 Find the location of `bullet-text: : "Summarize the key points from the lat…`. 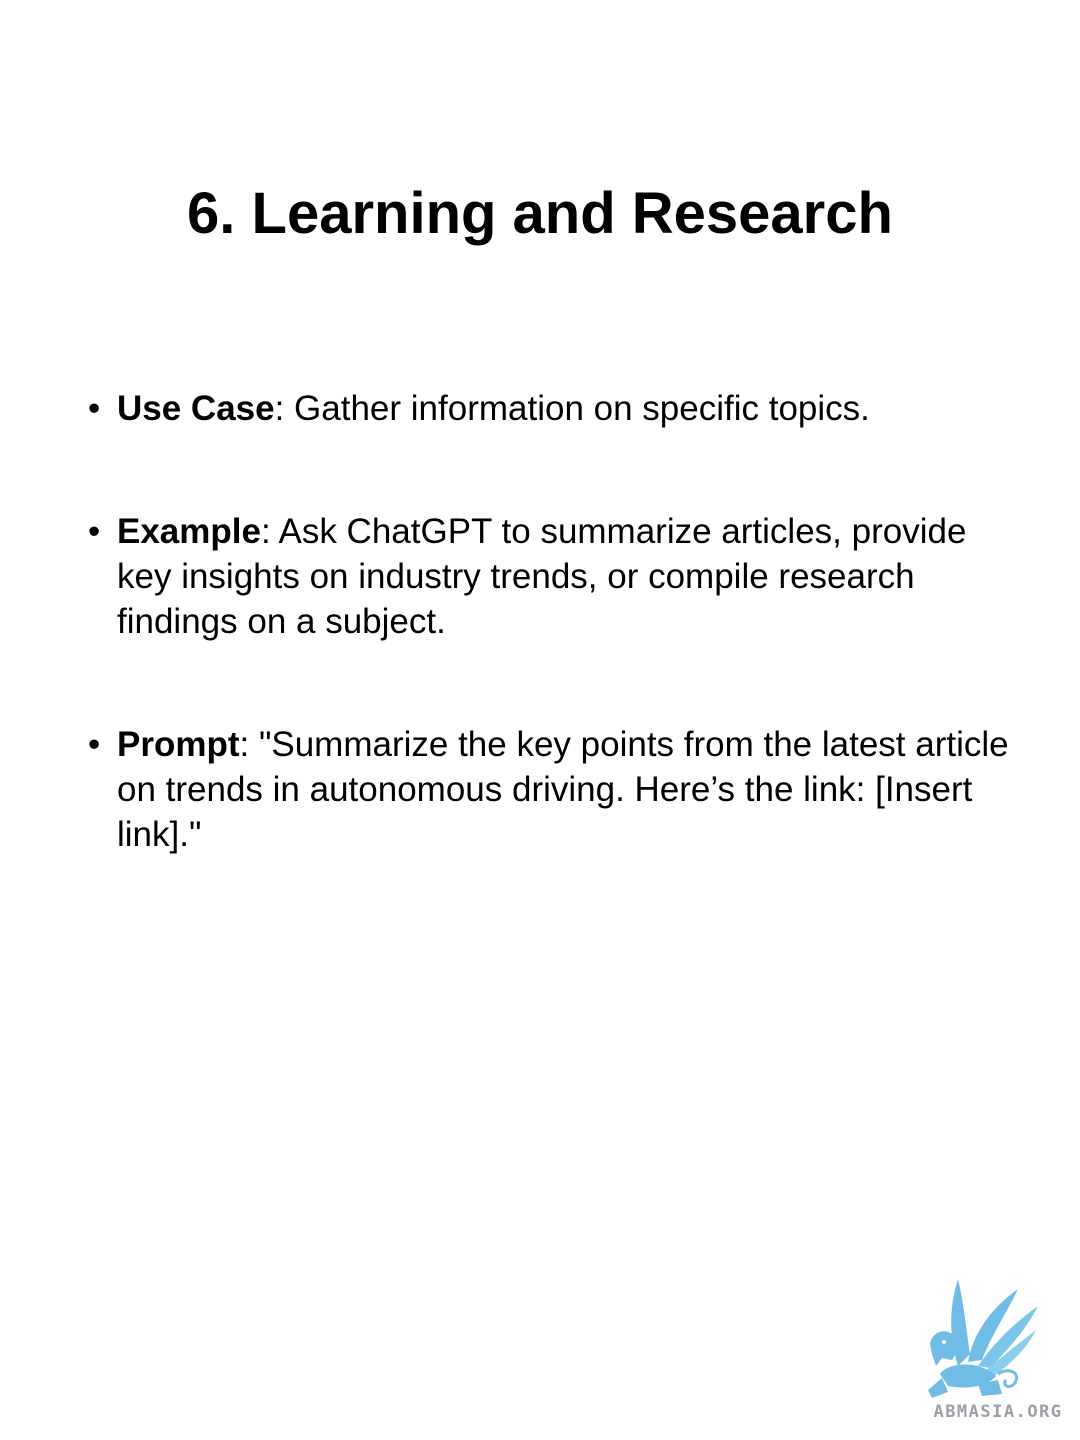

bullet-text: : "Summarize the key points from the lat… is located at coordinates (563, 789).